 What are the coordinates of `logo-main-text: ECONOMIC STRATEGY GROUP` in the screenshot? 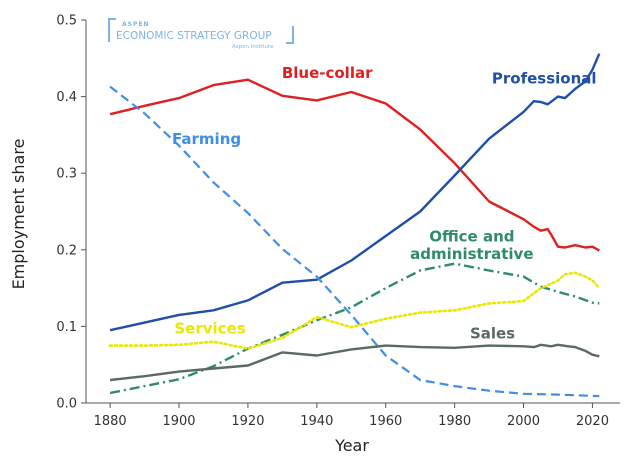 It's located at (194, 36).